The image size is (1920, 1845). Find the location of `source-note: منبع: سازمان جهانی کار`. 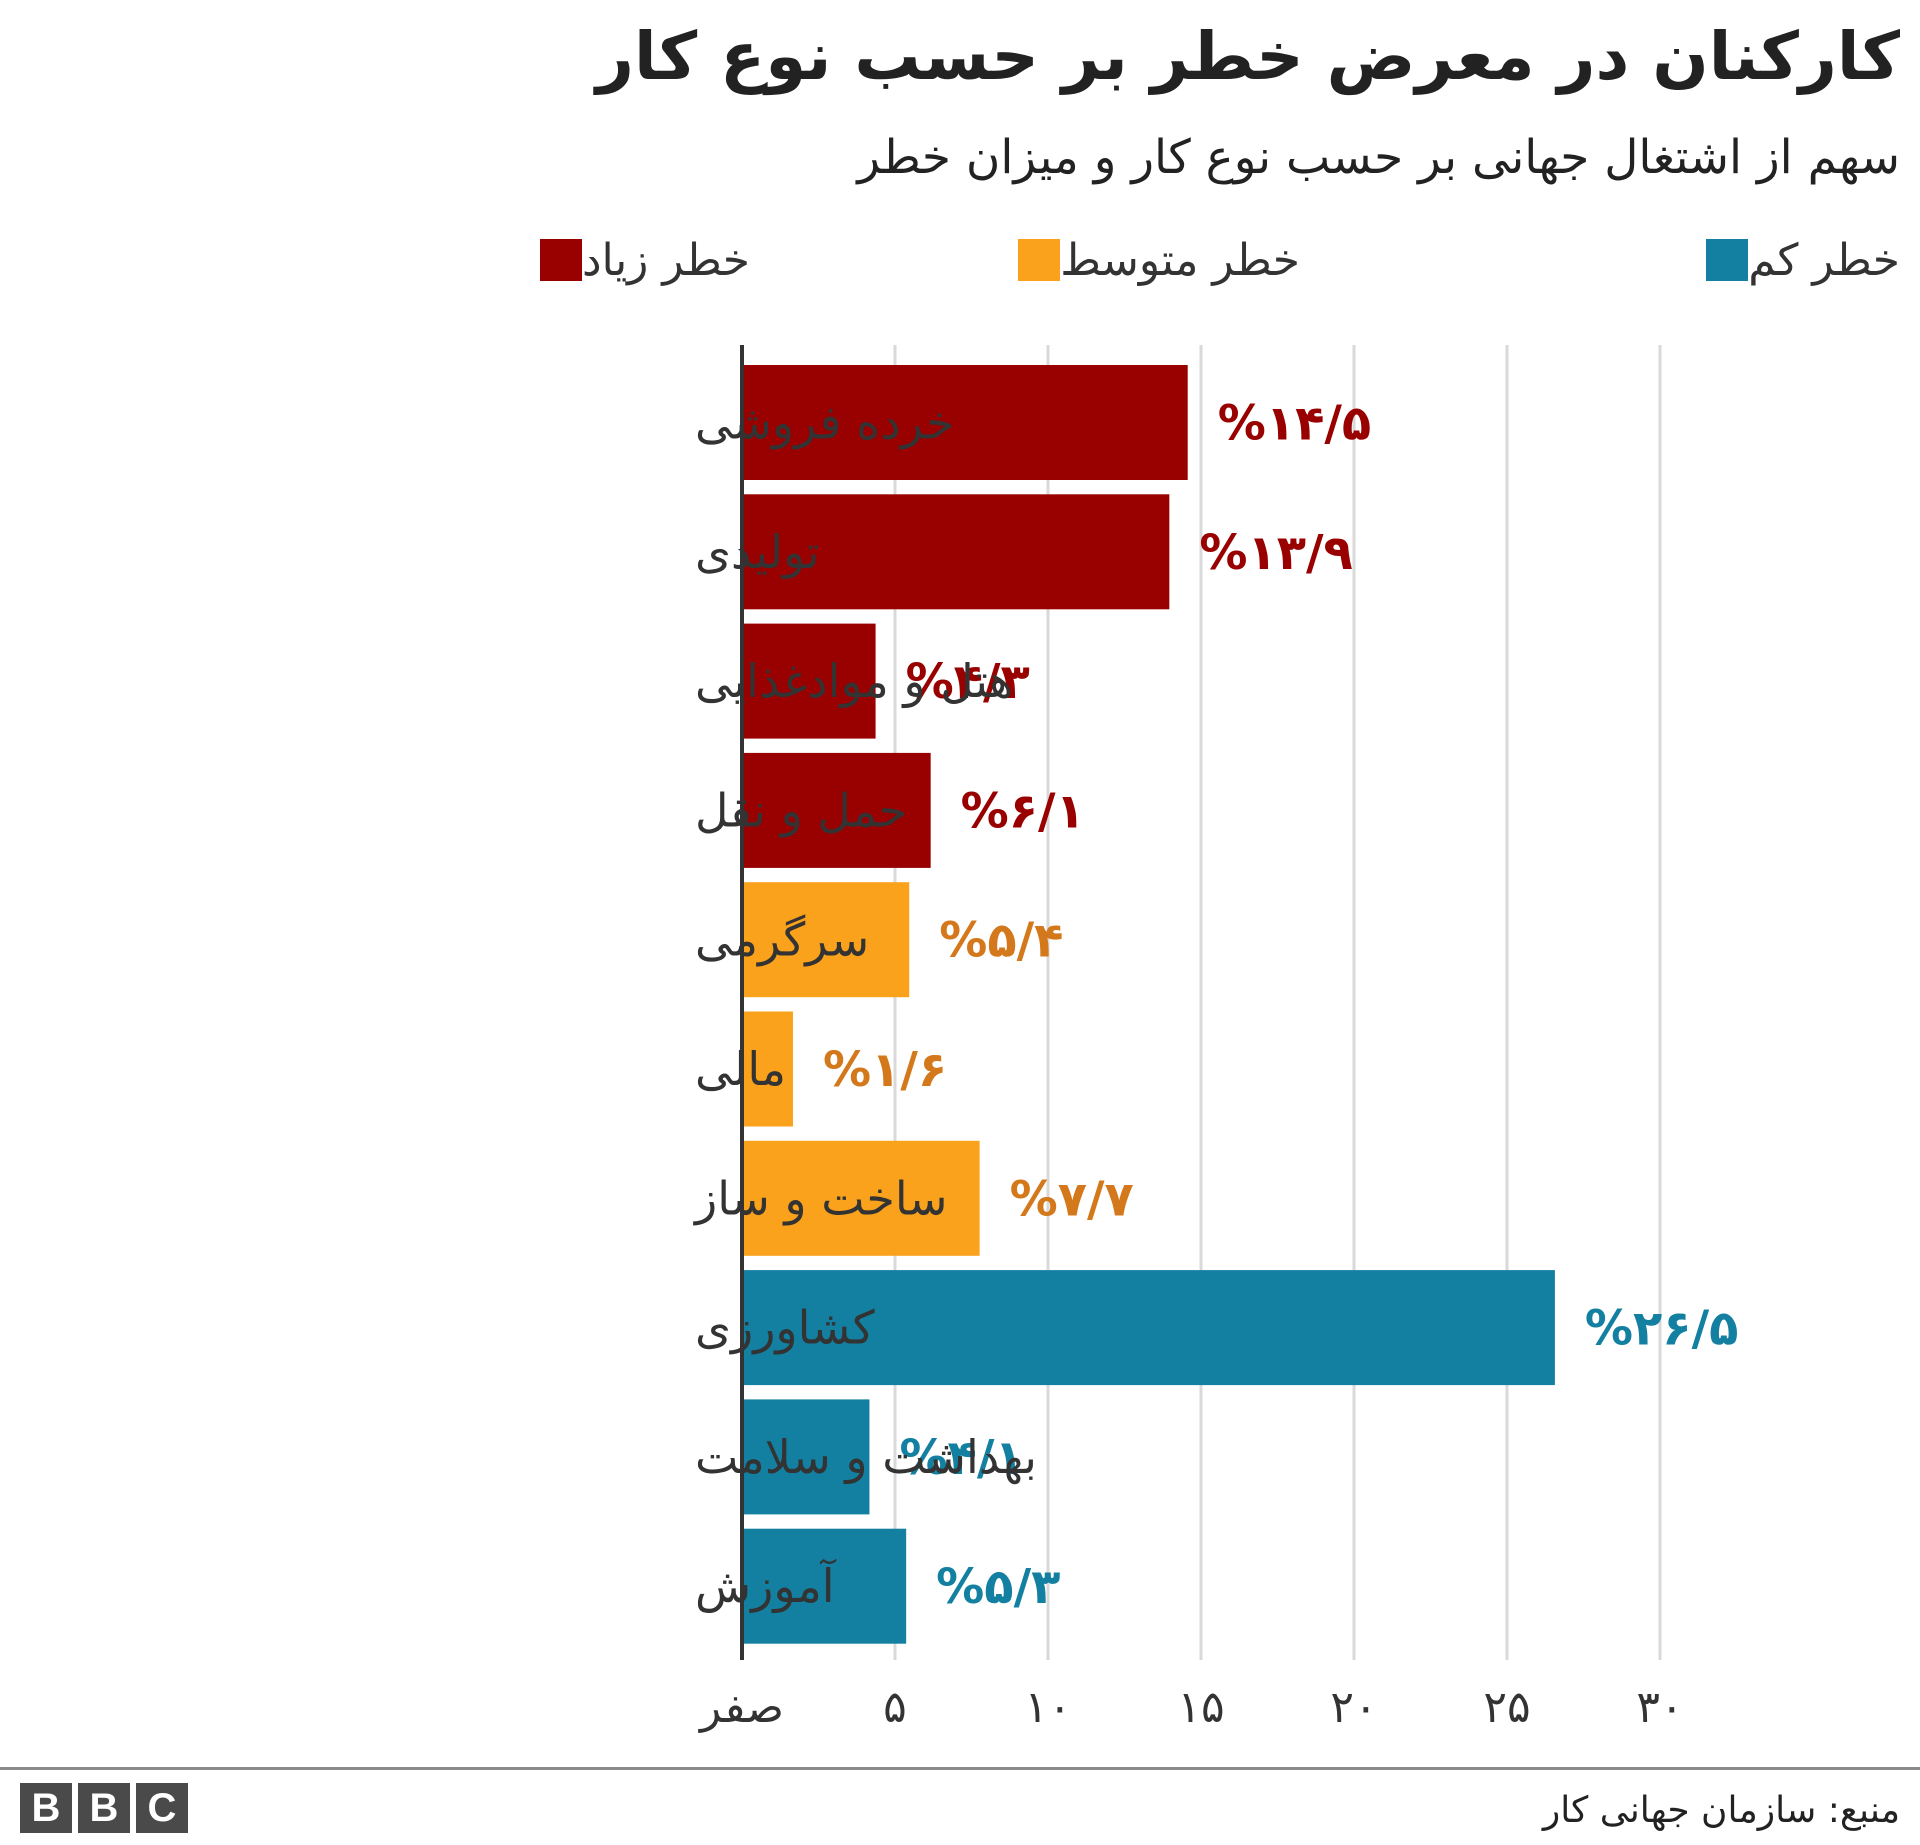

source-note: منبع: سازمان جهانی کار is located at coordinates (1721, 1810).